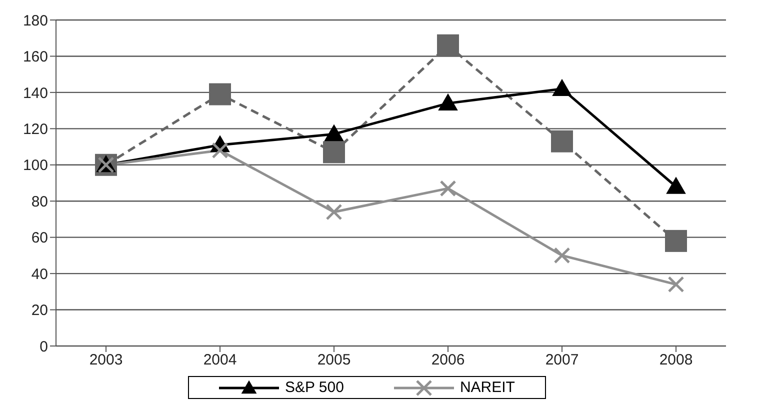 This screenshot has height=407, width=759. Describe the element at coordinates (39, 238) in the screenshot. I see `y-tick-label: 60` at that location.